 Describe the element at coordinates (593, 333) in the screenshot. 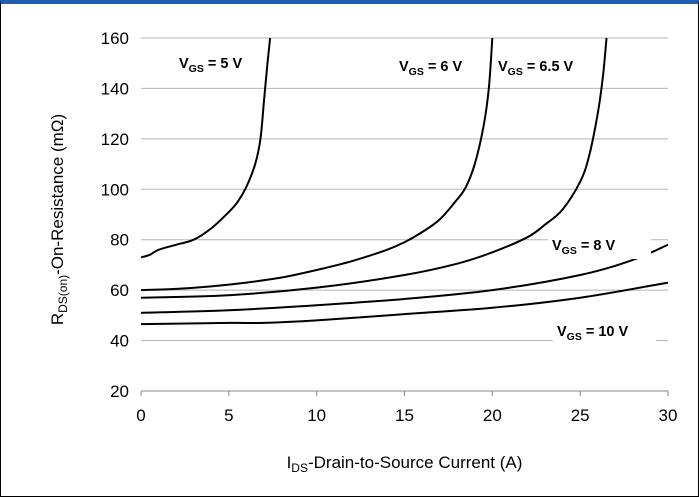

I see `series-label-vgs-10v: VGS = 10 V` at that location.